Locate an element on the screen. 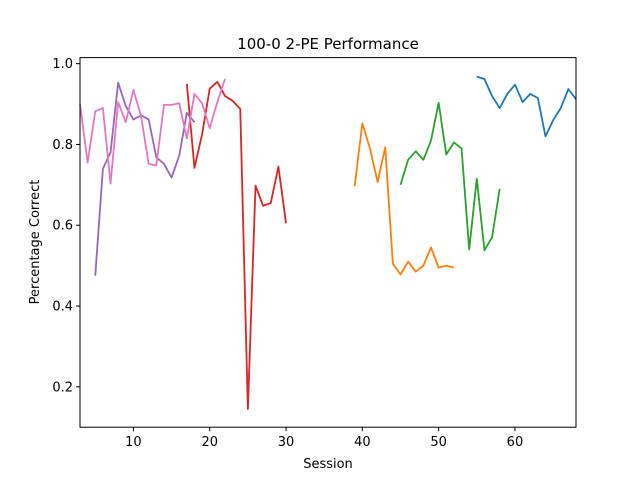  y-tick-label: 0.4 is located at coordinates (62, 307).